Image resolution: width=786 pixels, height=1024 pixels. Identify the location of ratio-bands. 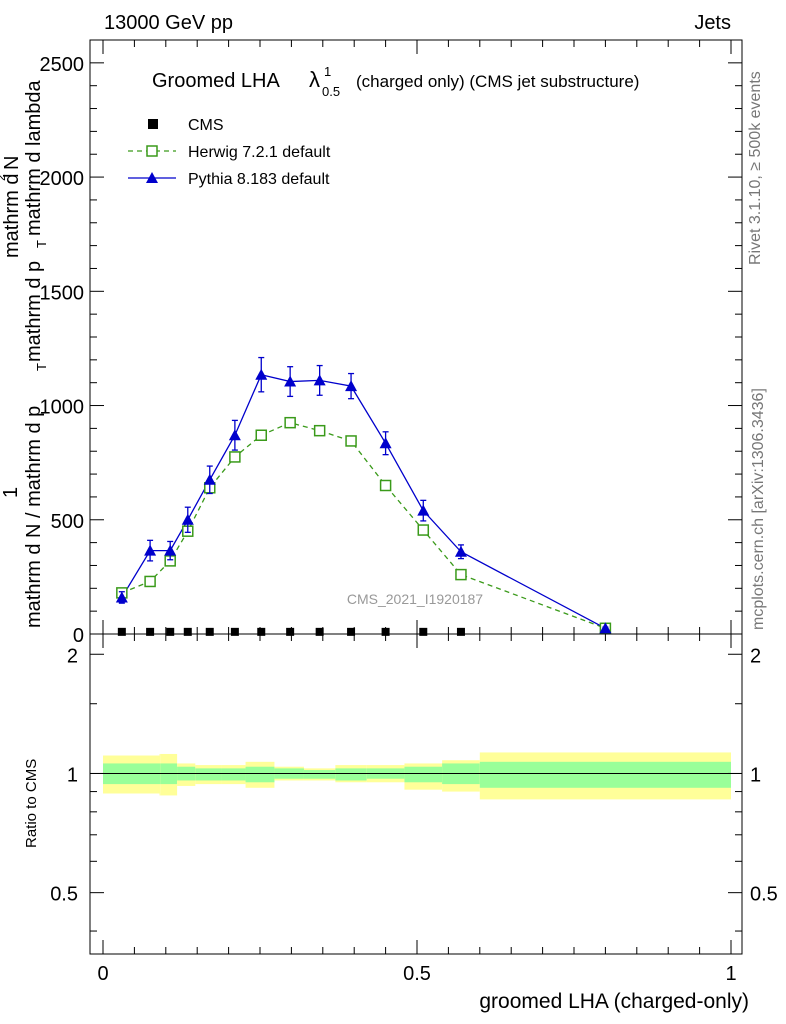
(417, 776).